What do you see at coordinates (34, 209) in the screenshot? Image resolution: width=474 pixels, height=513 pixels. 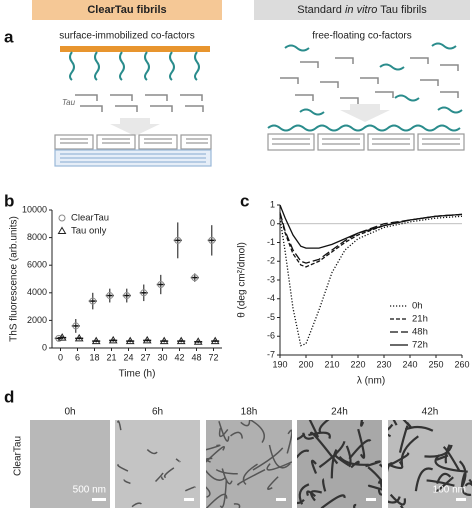 I see `y-tick-label: 10000` at bounding box center [34, 209].